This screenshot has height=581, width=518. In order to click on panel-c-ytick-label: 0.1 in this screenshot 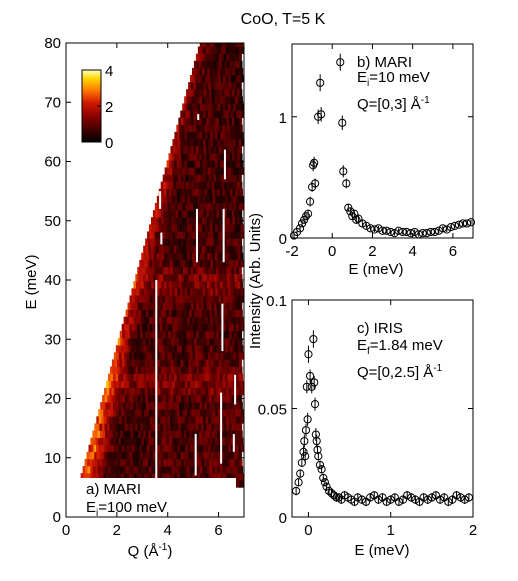, I will do `click(276, 301)`.